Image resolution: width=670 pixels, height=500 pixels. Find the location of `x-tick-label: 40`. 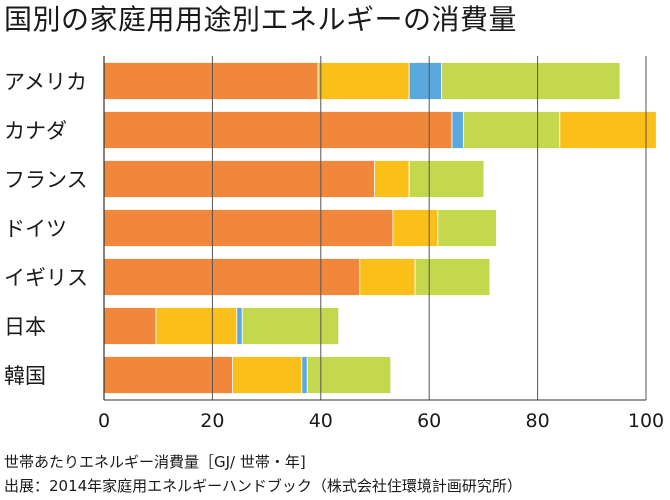

x-tick-label: 40 is located at coordinates (321, 421).